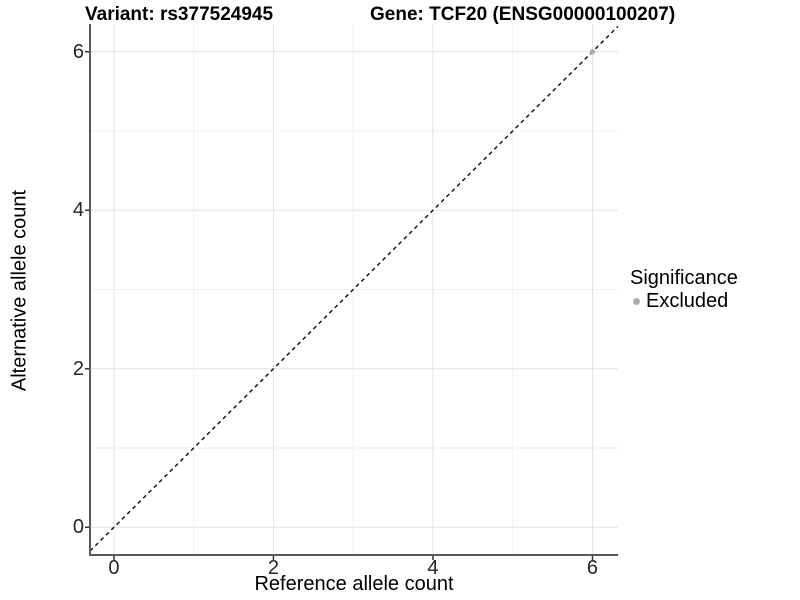 The height and width of the screenshot is (600, 800). What do you see at coordinates (523, 14) in the screenshot?
I see `plot-title-gene: Gene: TCF20 (ENSG00000100207)` at bounding box center [523, 14].